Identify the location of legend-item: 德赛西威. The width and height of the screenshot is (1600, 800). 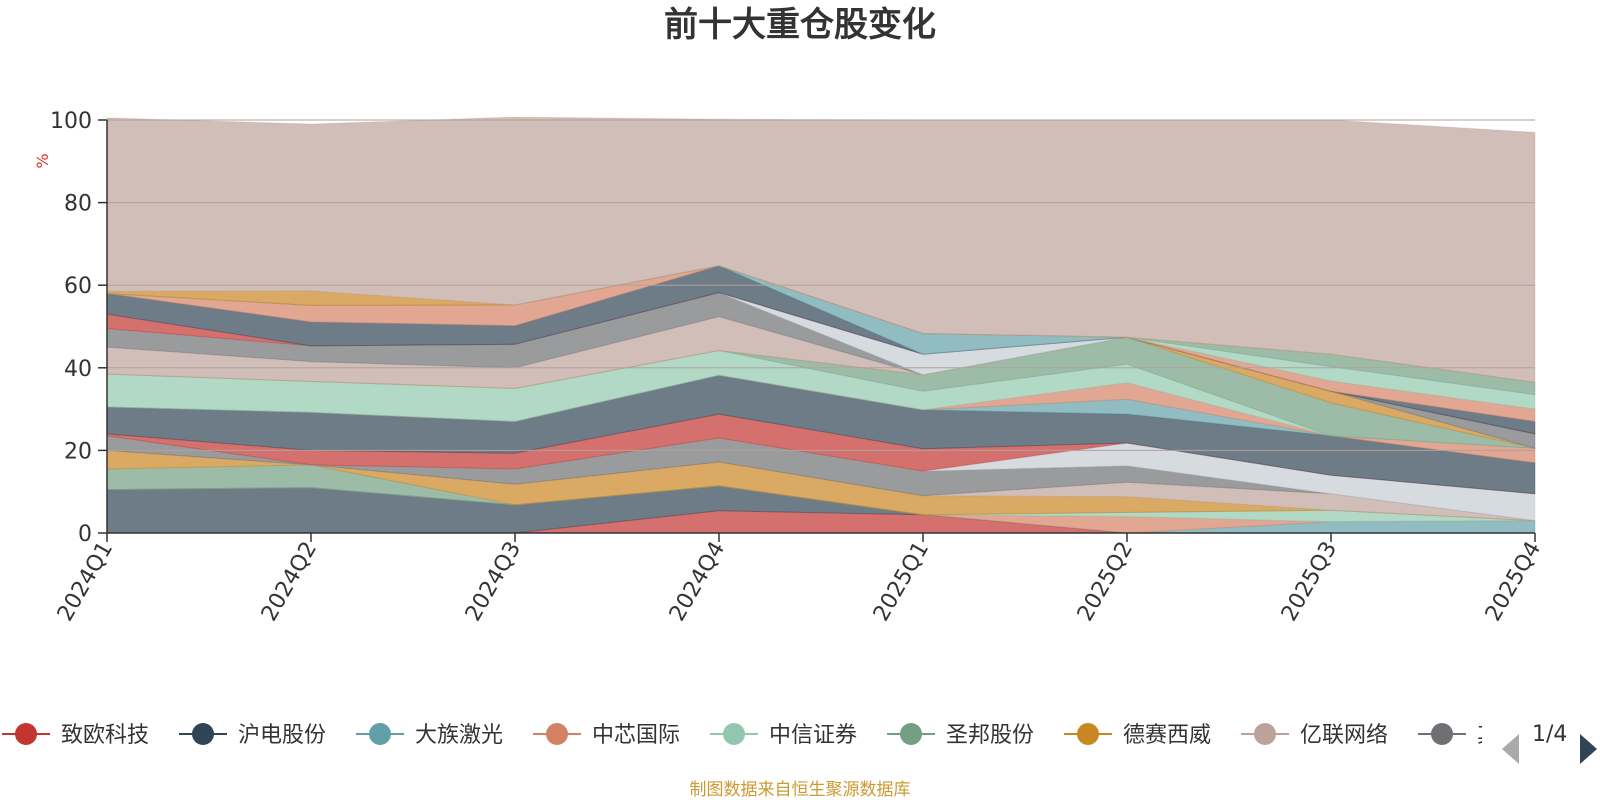
(1137, 735).